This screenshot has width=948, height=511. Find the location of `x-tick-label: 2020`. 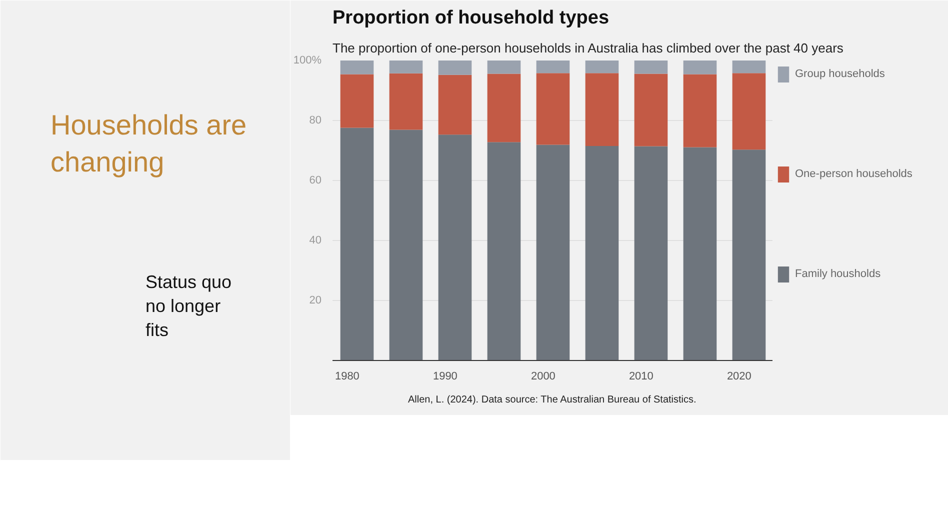

x-tick-label: 2020 is located at coordinates (739, 376).